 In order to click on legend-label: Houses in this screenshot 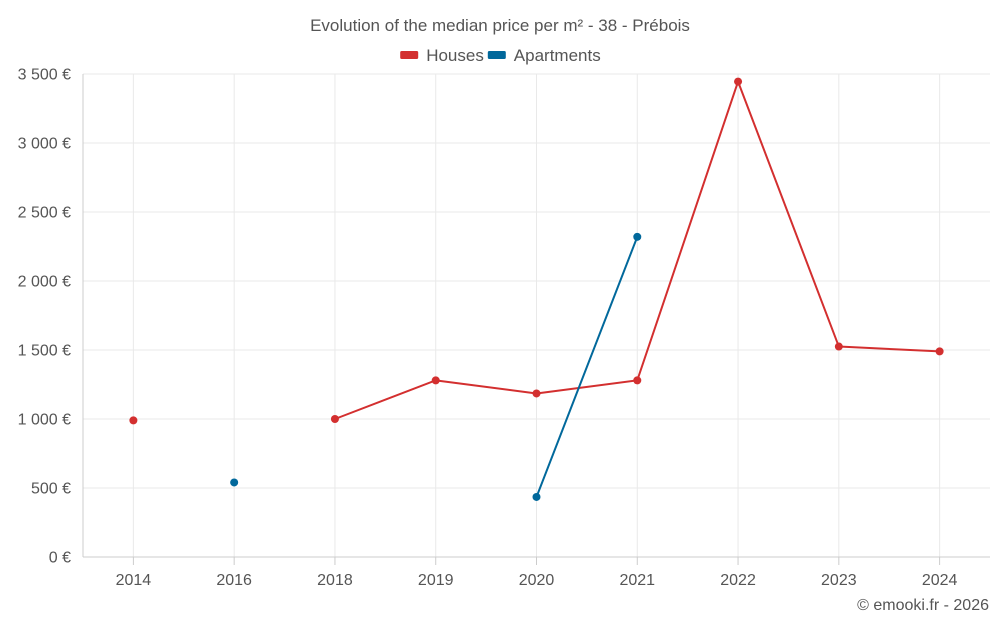, I will do `click(455, 55)`.